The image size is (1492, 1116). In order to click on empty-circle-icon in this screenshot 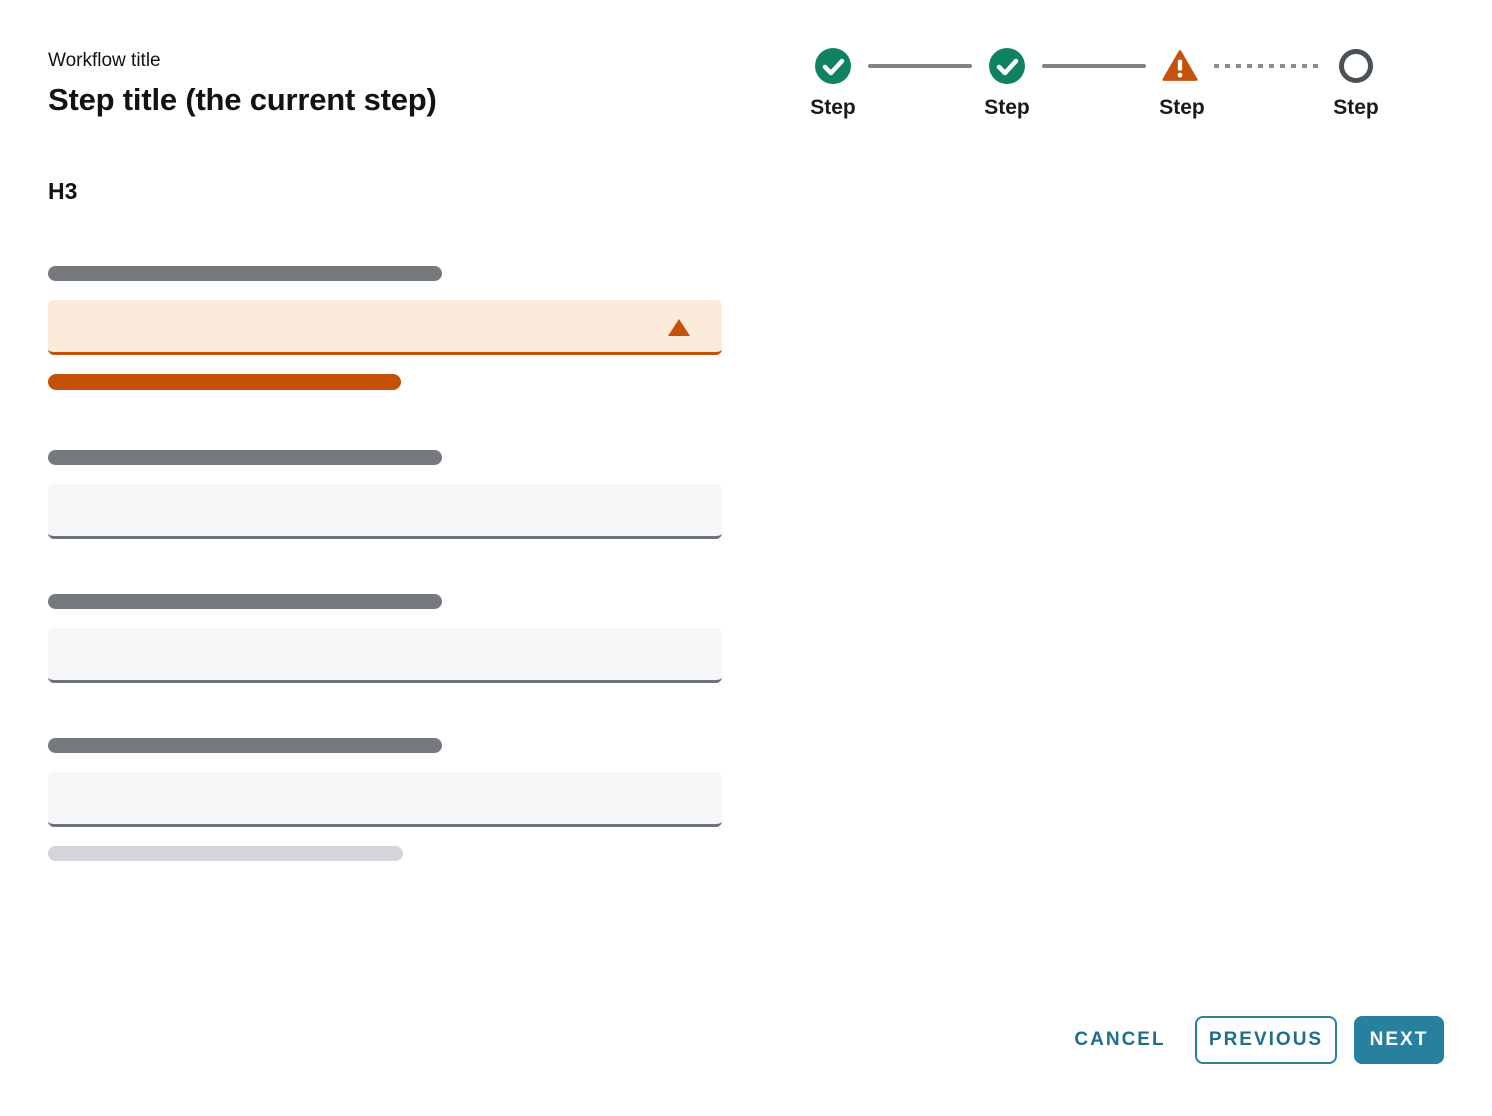, I will do `click(1356, 66)`.